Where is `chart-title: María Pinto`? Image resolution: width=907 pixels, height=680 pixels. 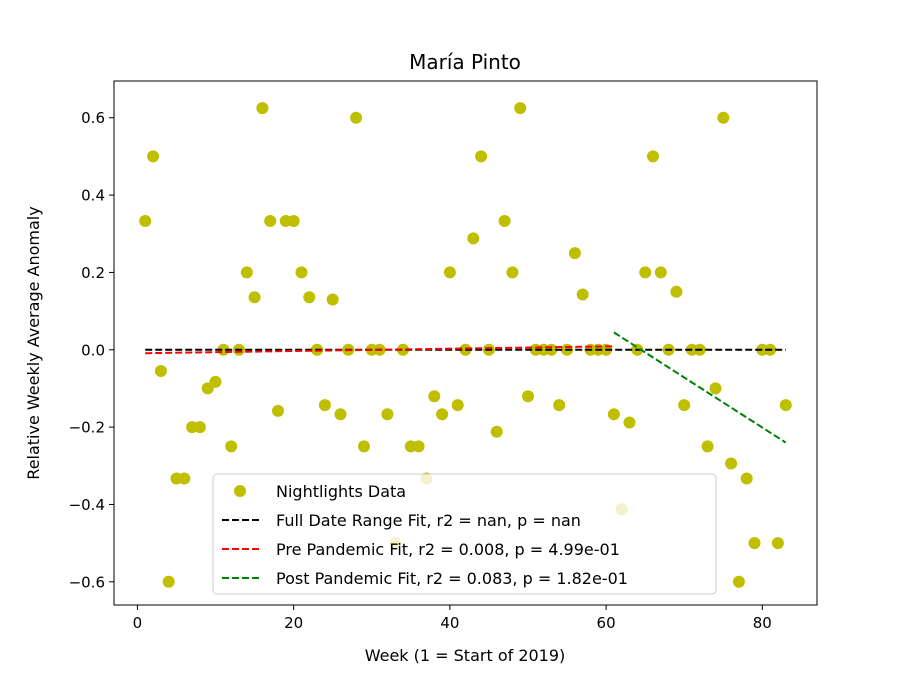 chart-title: María Pinto is located at coordinates (465, 62).